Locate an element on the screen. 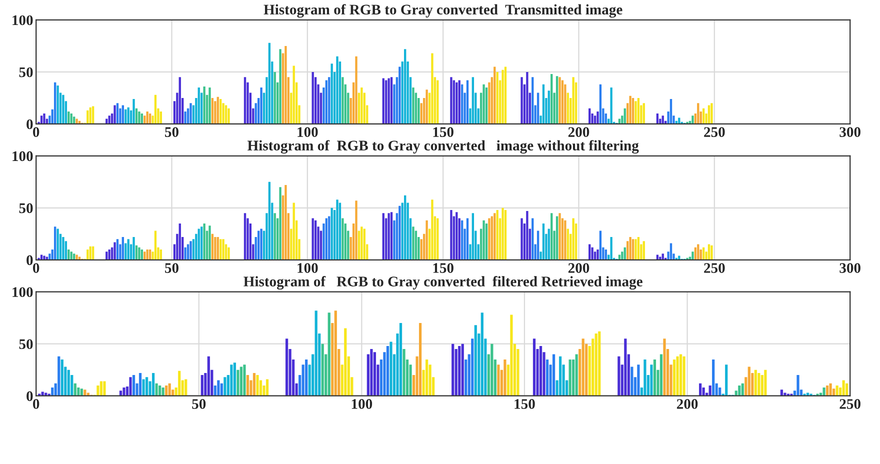  x-tick-label: 300 is located at coordinates (850, 132).